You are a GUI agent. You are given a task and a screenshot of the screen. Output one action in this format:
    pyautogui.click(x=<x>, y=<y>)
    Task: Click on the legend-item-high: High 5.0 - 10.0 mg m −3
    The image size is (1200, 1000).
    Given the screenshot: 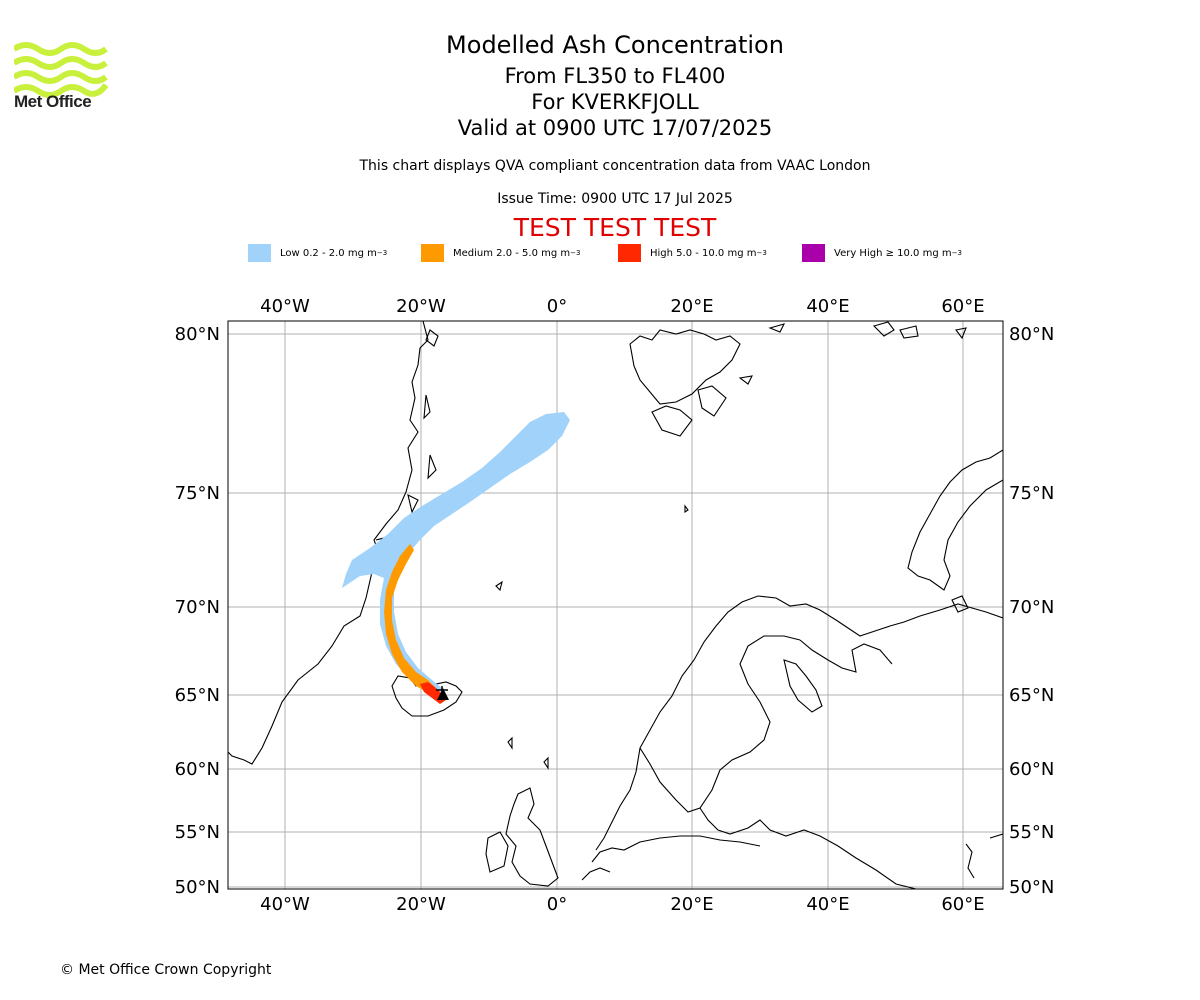 What is the action you would take?
    pyautogui.click(x=692, y=253)
    